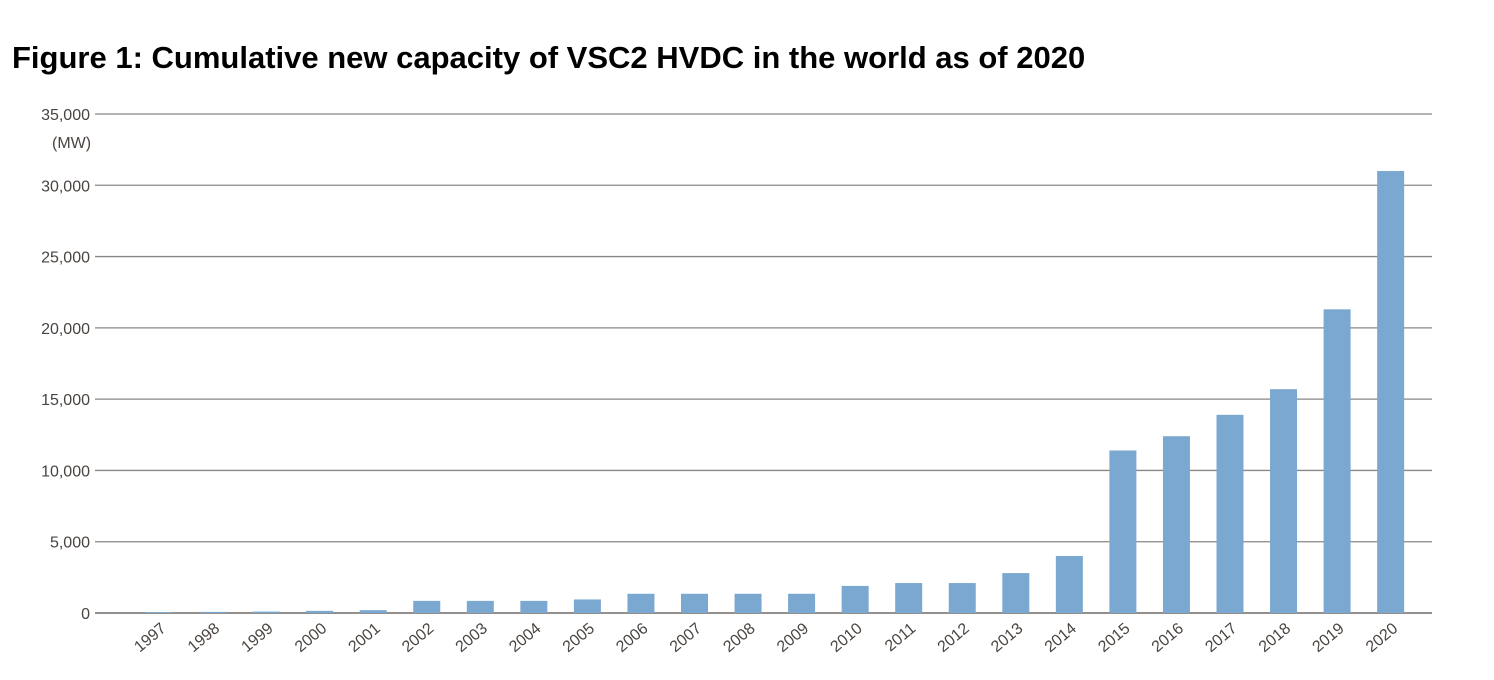 This screenshot has width=1494, height=680. What do you see at coordinates (587, 606) in the screenshot?
I see `bar-2005` at bounding box center [587, 606].